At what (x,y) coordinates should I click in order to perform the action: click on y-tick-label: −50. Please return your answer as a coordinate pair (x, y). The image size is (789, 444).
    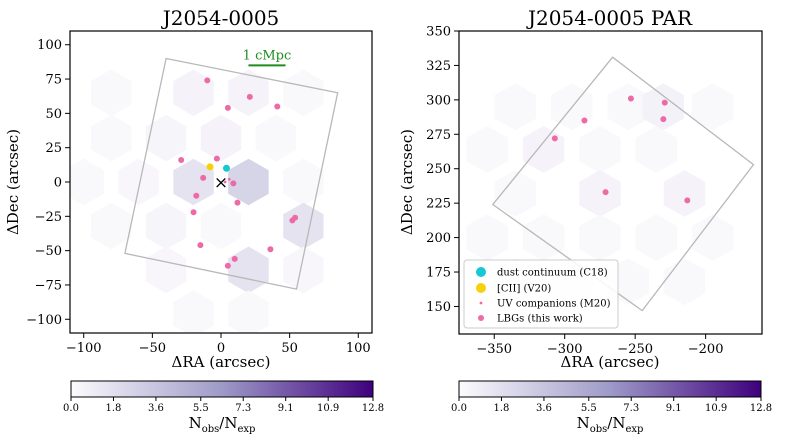
    Looking at the image, I should click on (48, 251).